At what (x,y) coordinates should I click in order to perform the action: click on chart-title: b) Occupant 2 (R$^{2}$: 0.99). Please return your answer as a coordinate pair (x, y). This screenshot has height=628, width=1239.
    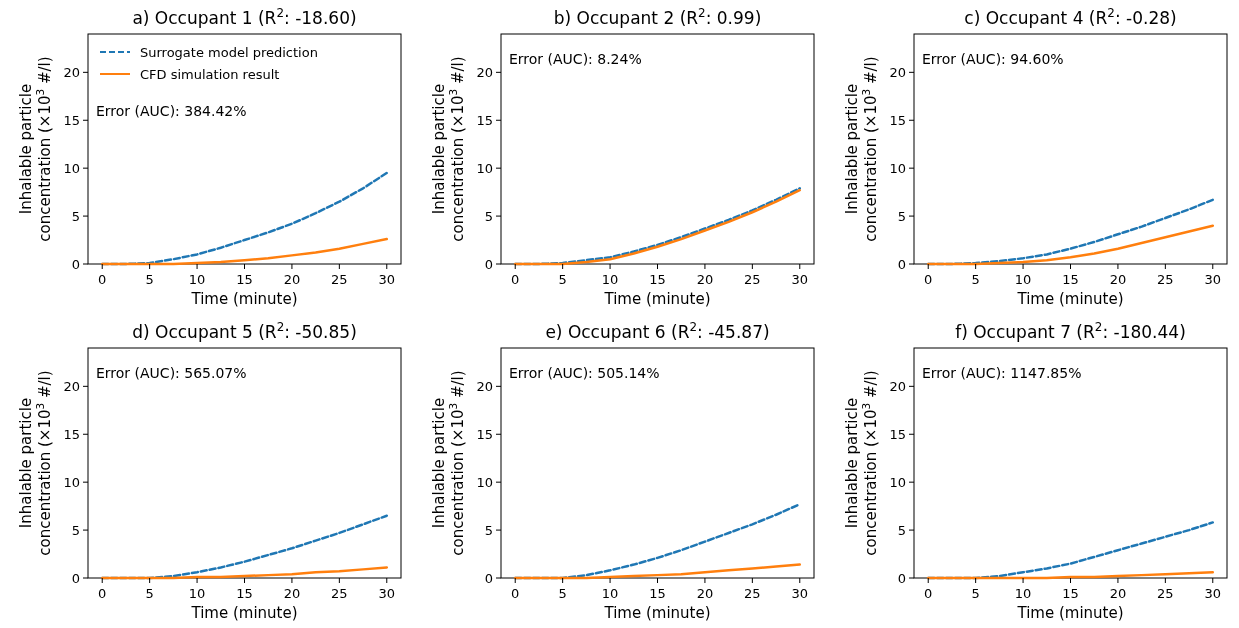
    Looking at the image, I should click on (657, 17).